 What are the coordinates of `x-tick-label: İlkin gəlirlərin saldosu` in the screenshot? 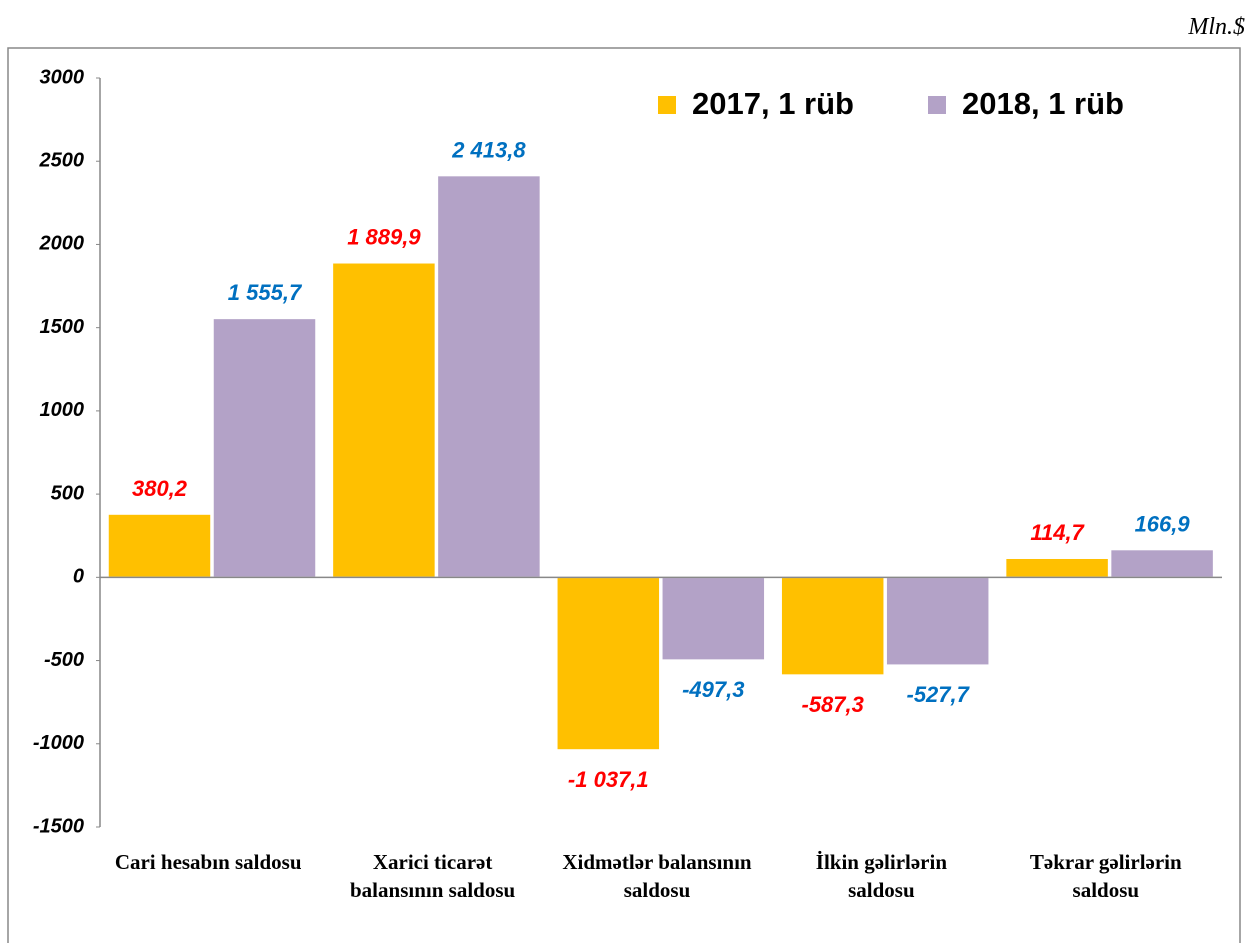 It's located at (881, 876).